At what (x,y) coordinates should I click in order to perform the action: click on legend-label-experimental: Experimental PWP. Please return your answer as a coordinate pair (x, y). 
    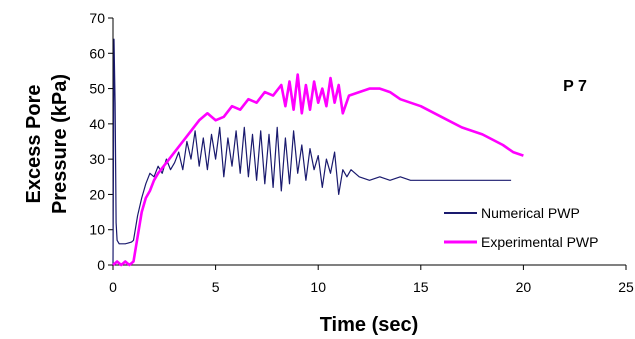
    Looking at the image, I should click on (539, 242).